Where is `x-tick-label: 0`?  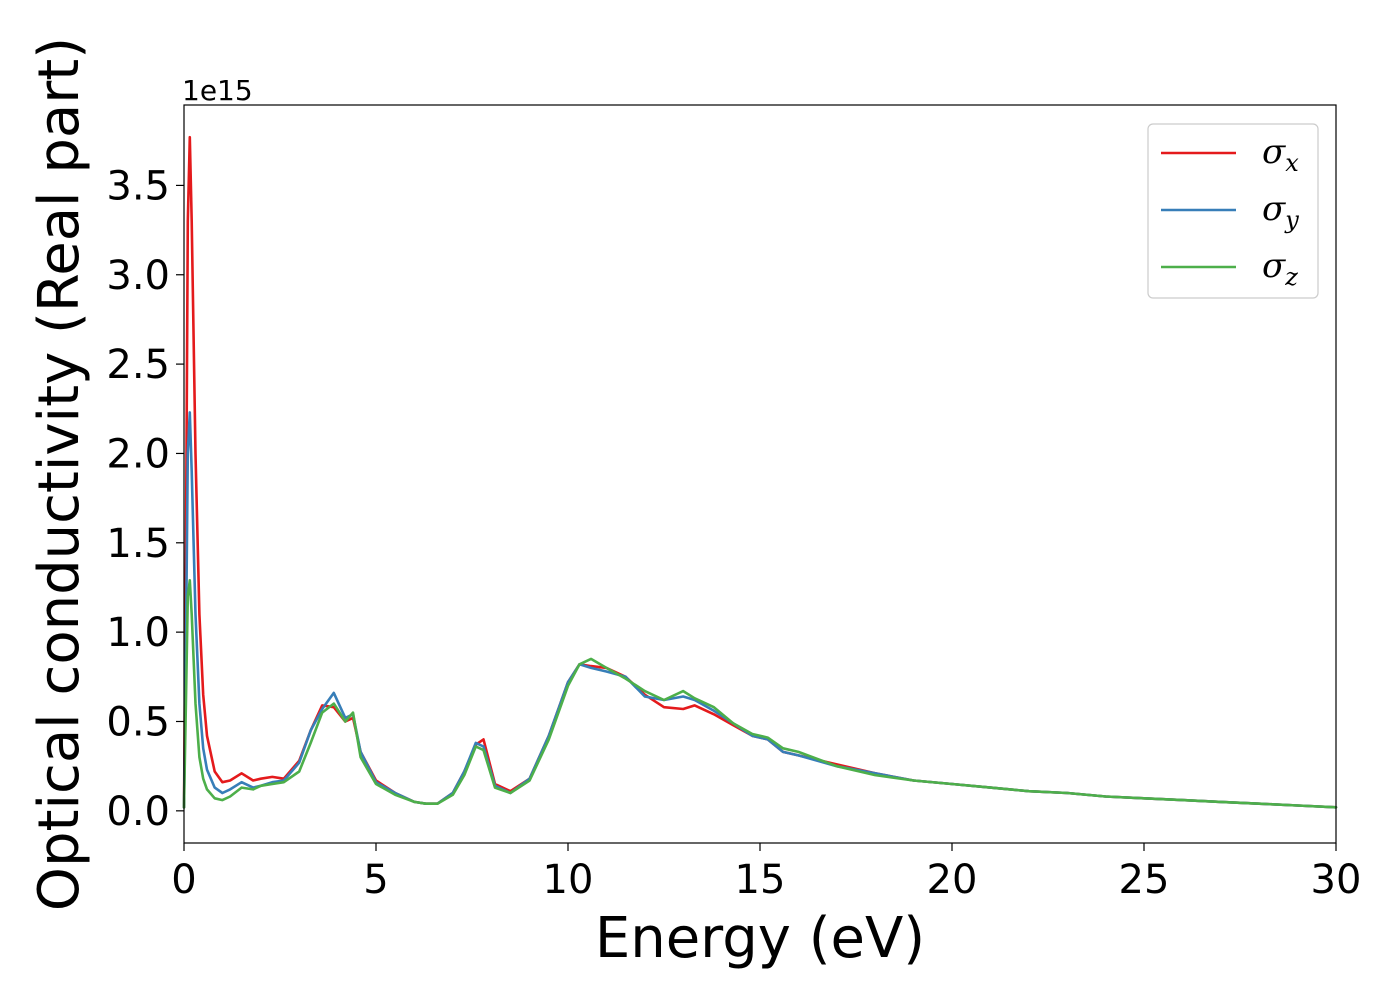
x-tick-label: 0 is located at coordinates (183, 880).